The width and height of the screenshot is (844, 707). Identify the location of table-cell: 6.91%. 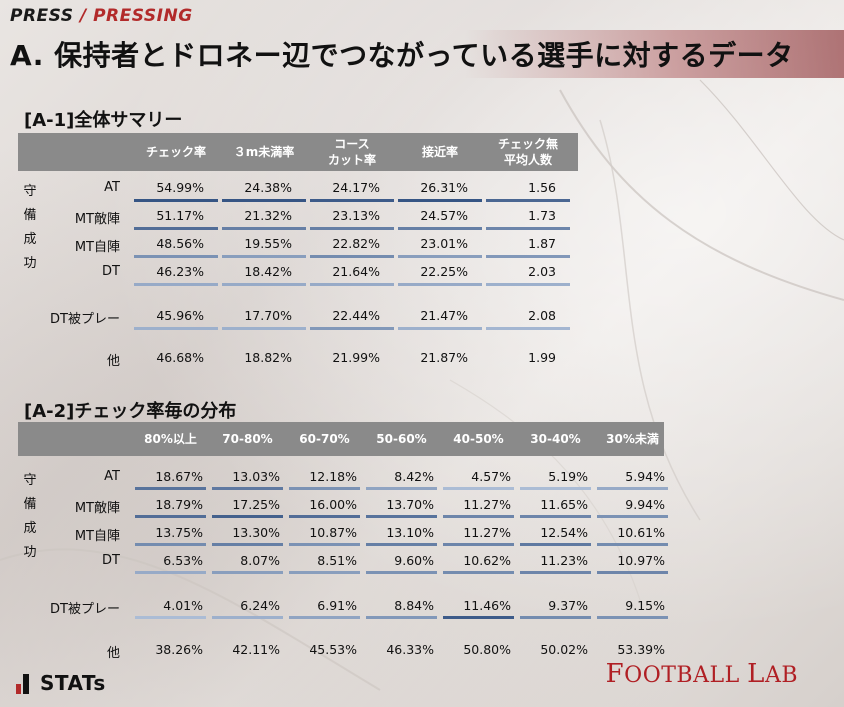
(337, 605).